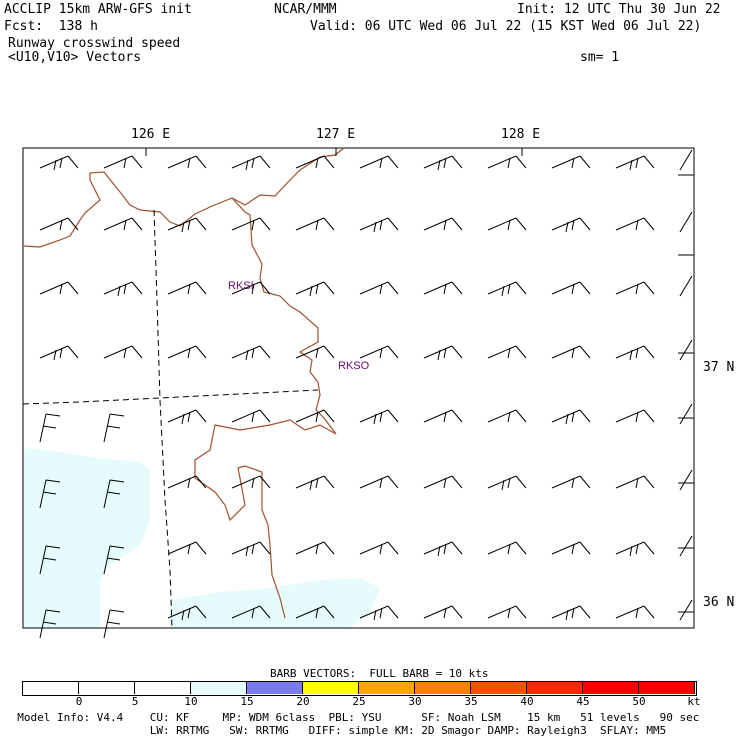  I want to click on lon-label: 127 E, so click(336, 134).